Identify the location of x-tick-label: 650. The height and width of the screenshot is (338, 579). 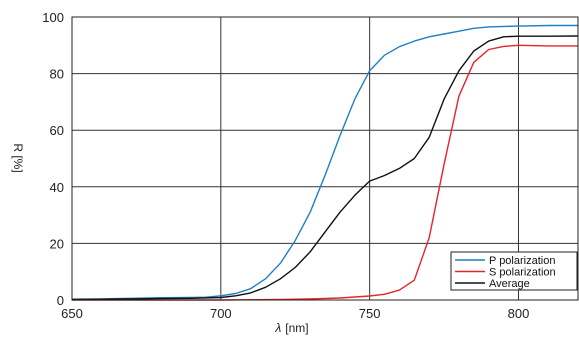
(72, 313).